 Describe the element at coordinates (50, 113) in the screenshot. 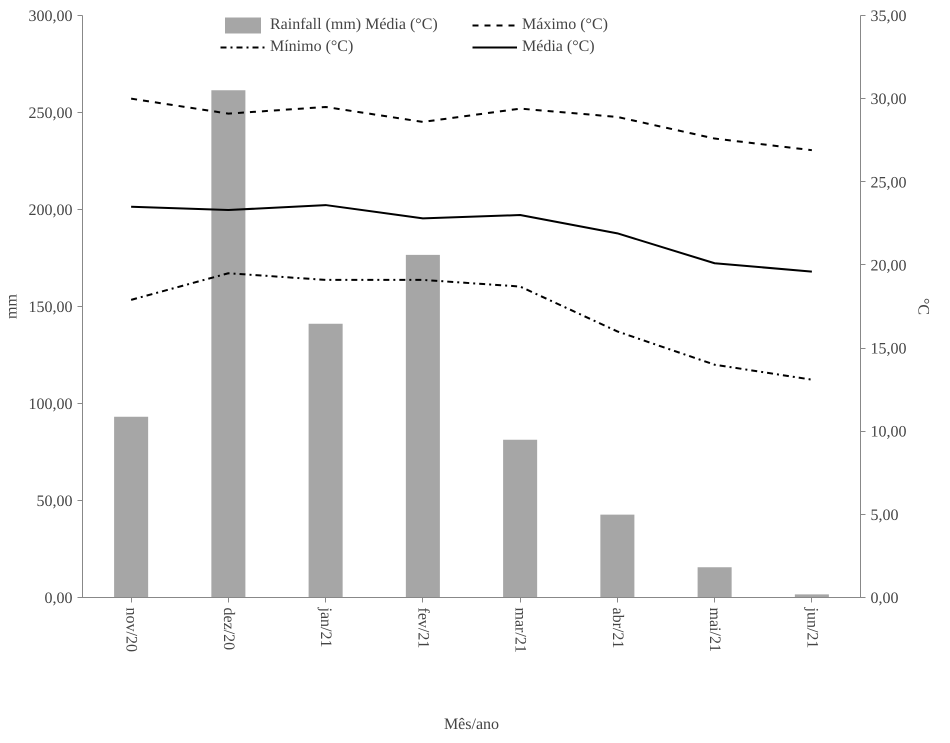

I see `y-tick-label: 250,00` at that location.